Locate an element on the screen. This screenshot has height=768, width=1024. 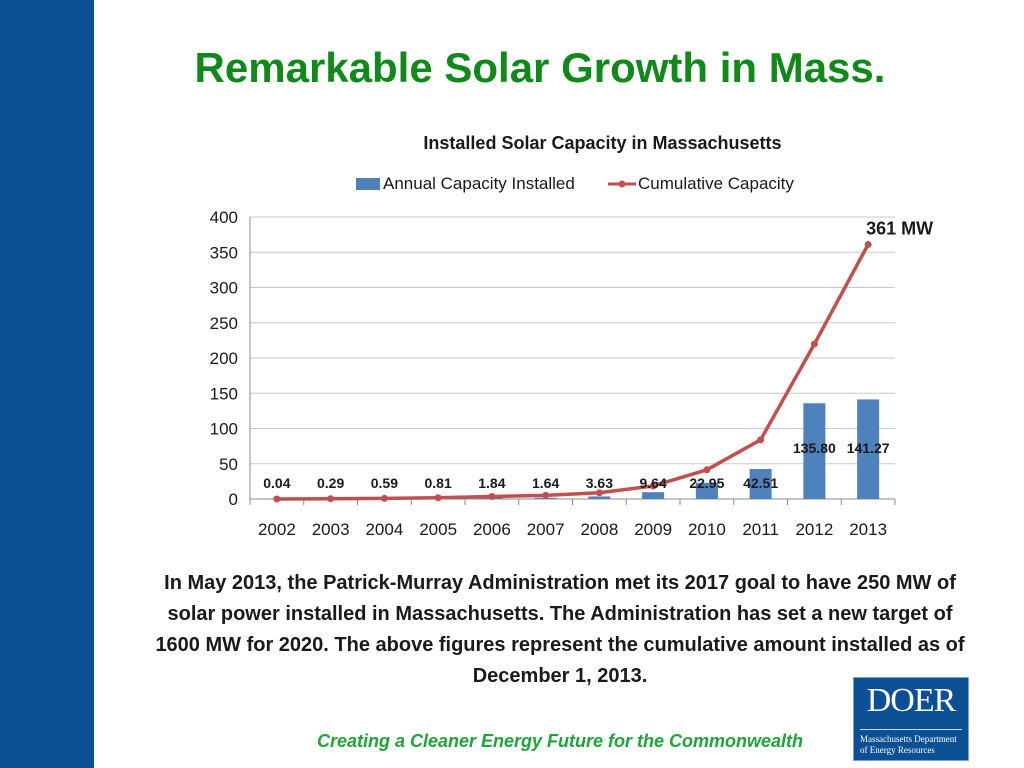
y-tick-label: 50 is located at coordinates (228, 464).